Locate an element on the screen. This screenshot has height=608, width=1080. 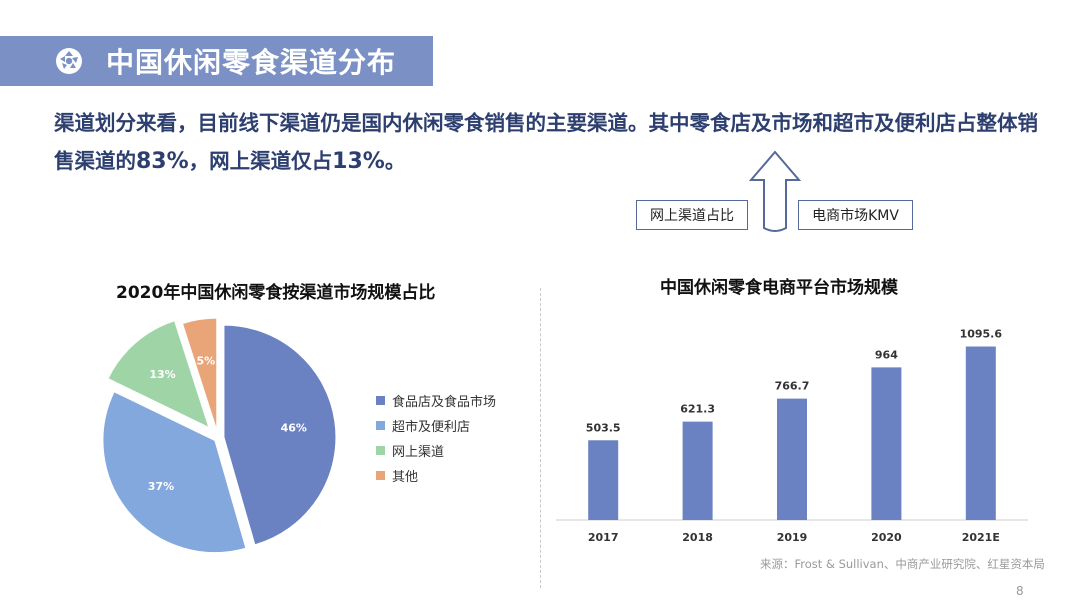
section-title-bar: 中国休闲零食渠道分布 is located at coordinates (216, 61).